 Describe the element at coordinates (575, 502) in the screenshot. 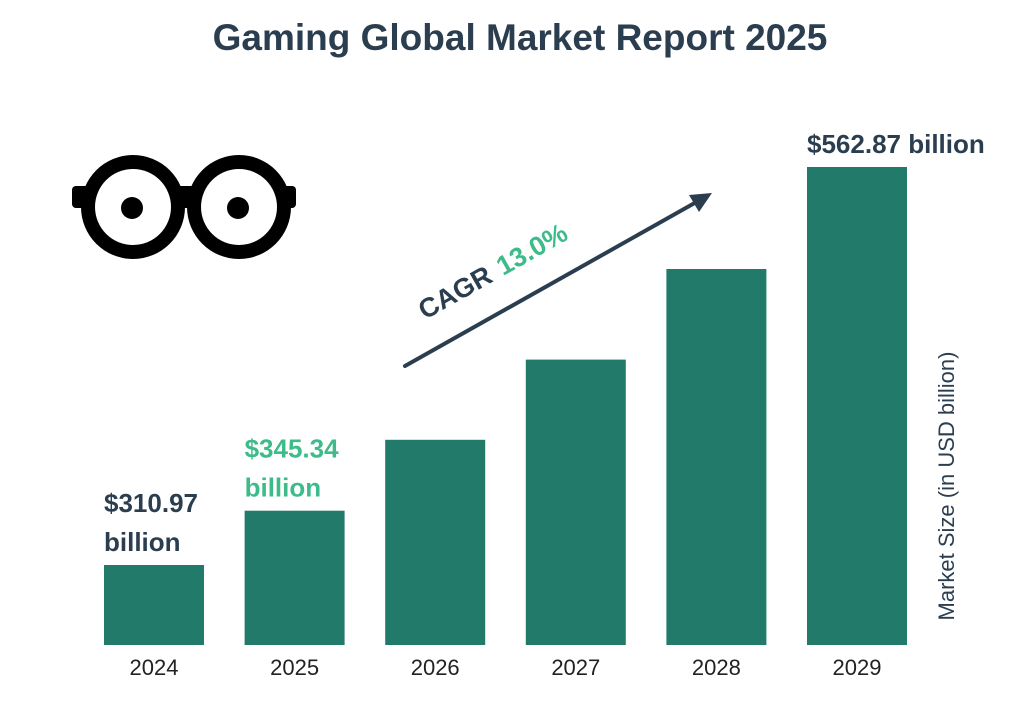

I see `bar-2027` at that location.